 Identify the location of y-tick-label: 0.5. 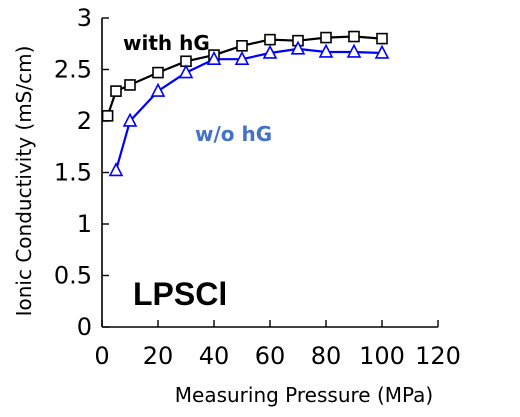
(73, 276).